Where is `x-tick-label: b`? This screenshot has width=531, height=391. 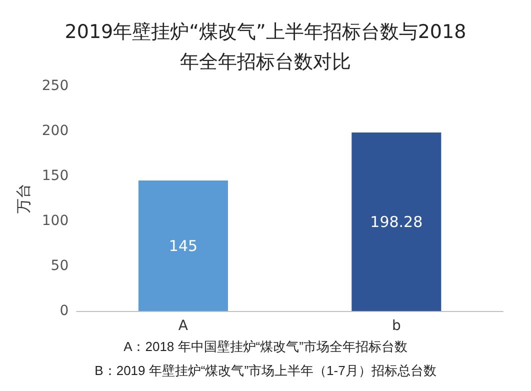
x-tick-label: b is located at coordinates (396, 326).